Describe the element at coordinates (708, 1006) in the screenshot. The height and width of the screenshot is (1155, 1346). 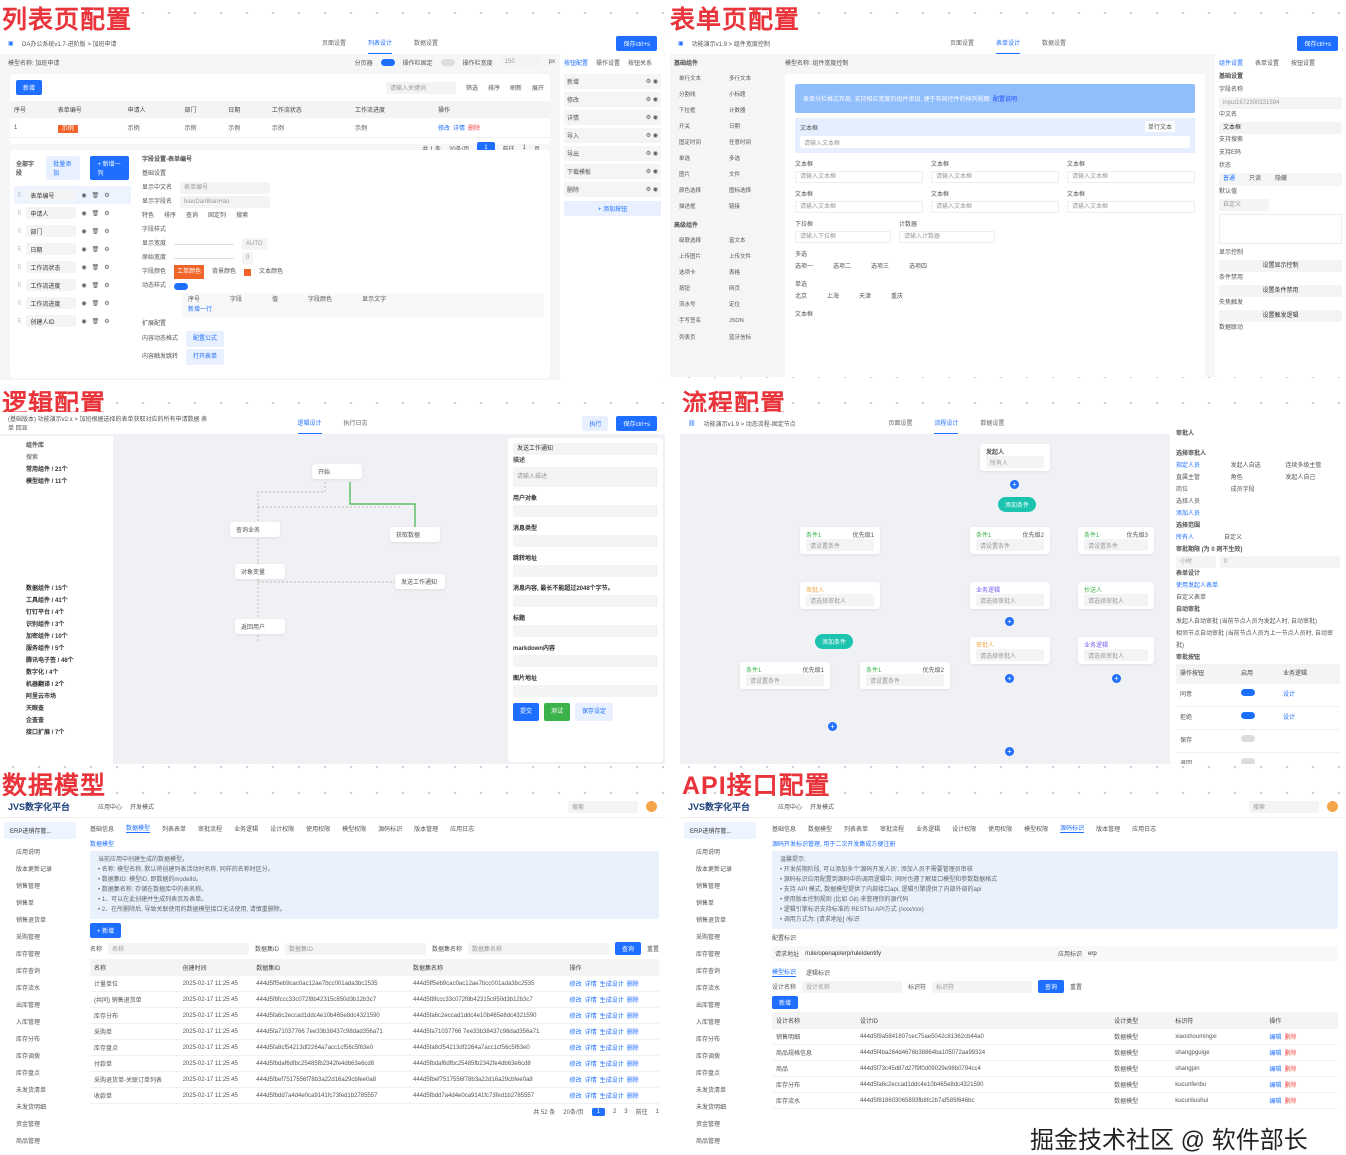
I see `sidebar-item: 出库管理` at that location.